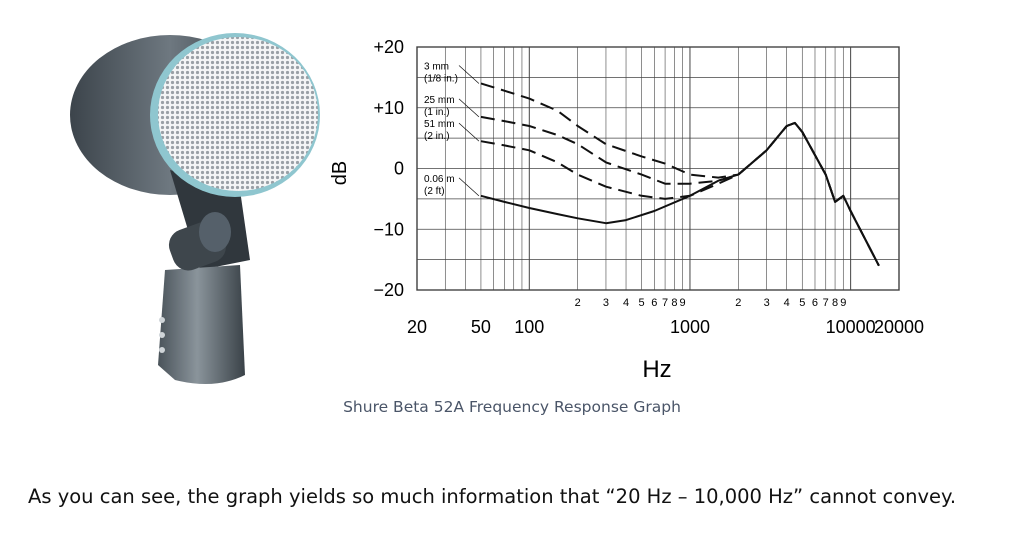 This screenshot has height=540, width=1024. Describe the element at coordinates (434, 191) in the screenshot. I see `series-label: (2 ft)` at that location.